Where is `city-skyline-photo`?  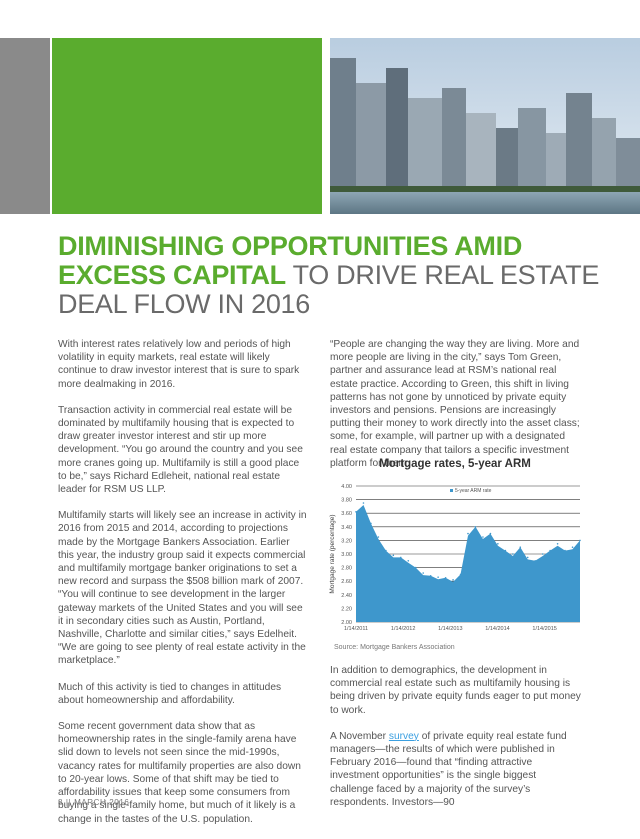 city-skyline-photo is located at coordinates (485, 126).